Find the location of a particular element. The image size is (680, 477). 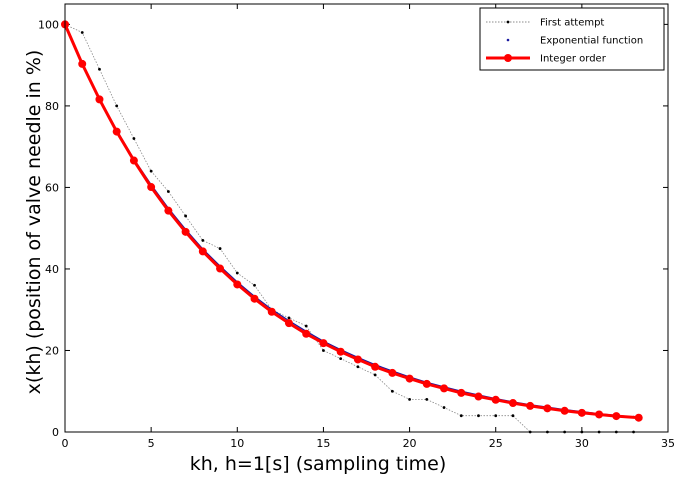

legend-label-0: First attempt is located at coordinates (572, 23).